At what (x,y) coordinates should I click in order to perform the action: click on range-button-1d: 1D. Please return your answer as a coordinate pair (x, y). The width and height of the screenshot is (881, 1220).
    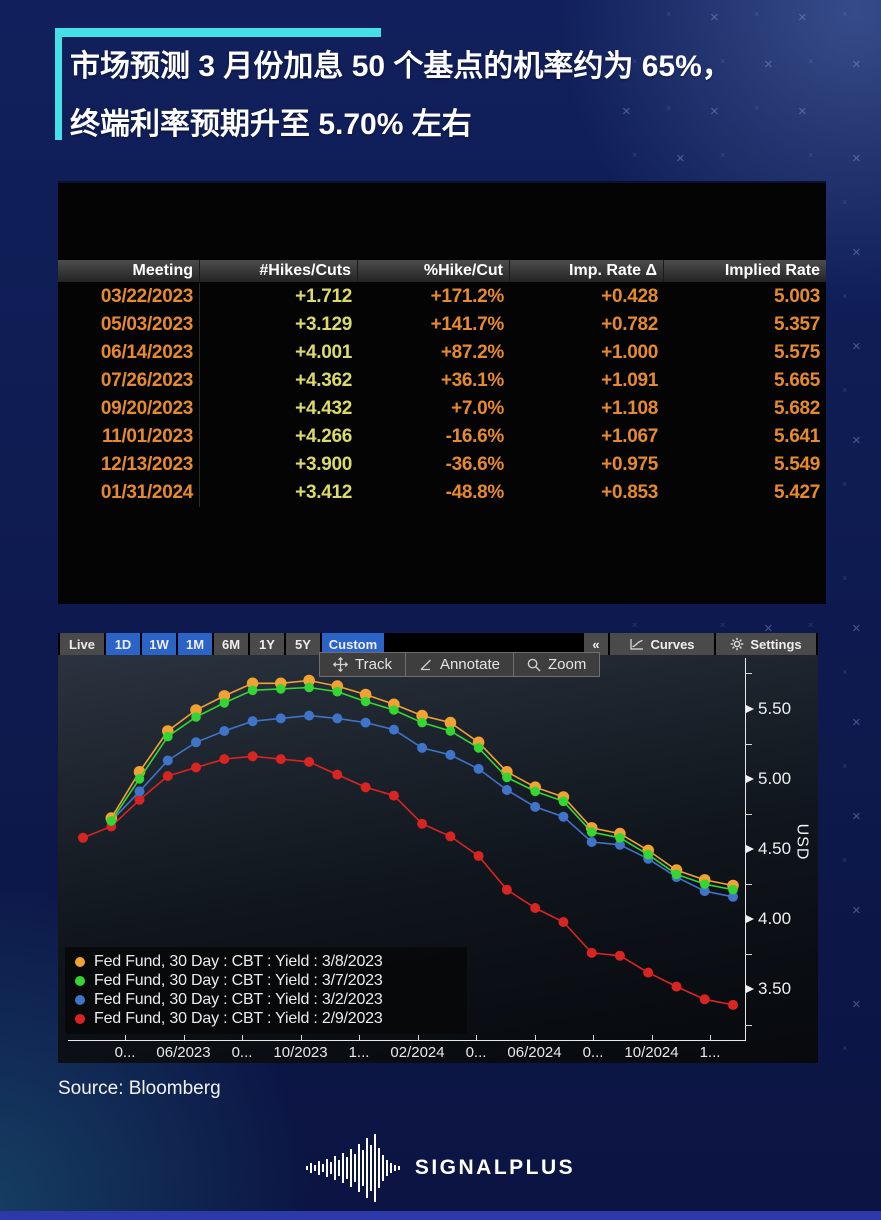
    Looking at the image, I should click on (123, 644).